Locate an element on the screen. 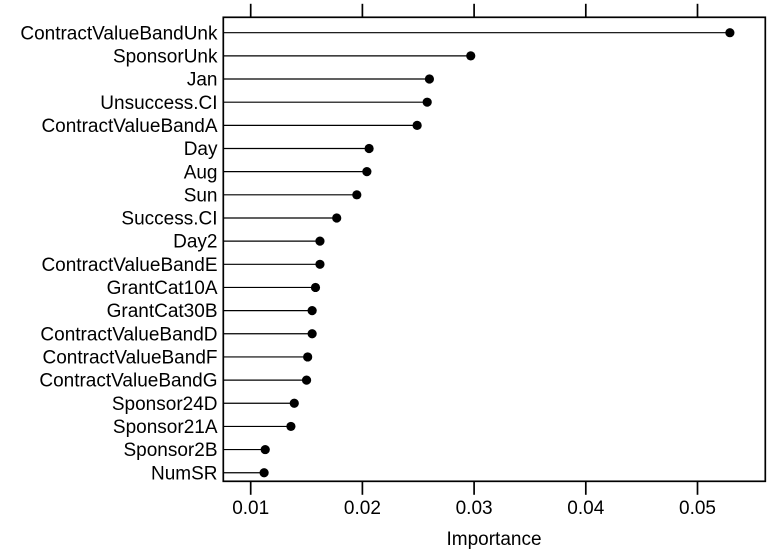 The width and height of the screenshot is (778, 555). row-label: ContractValueBandUnk is located at coordinates (119, 33).